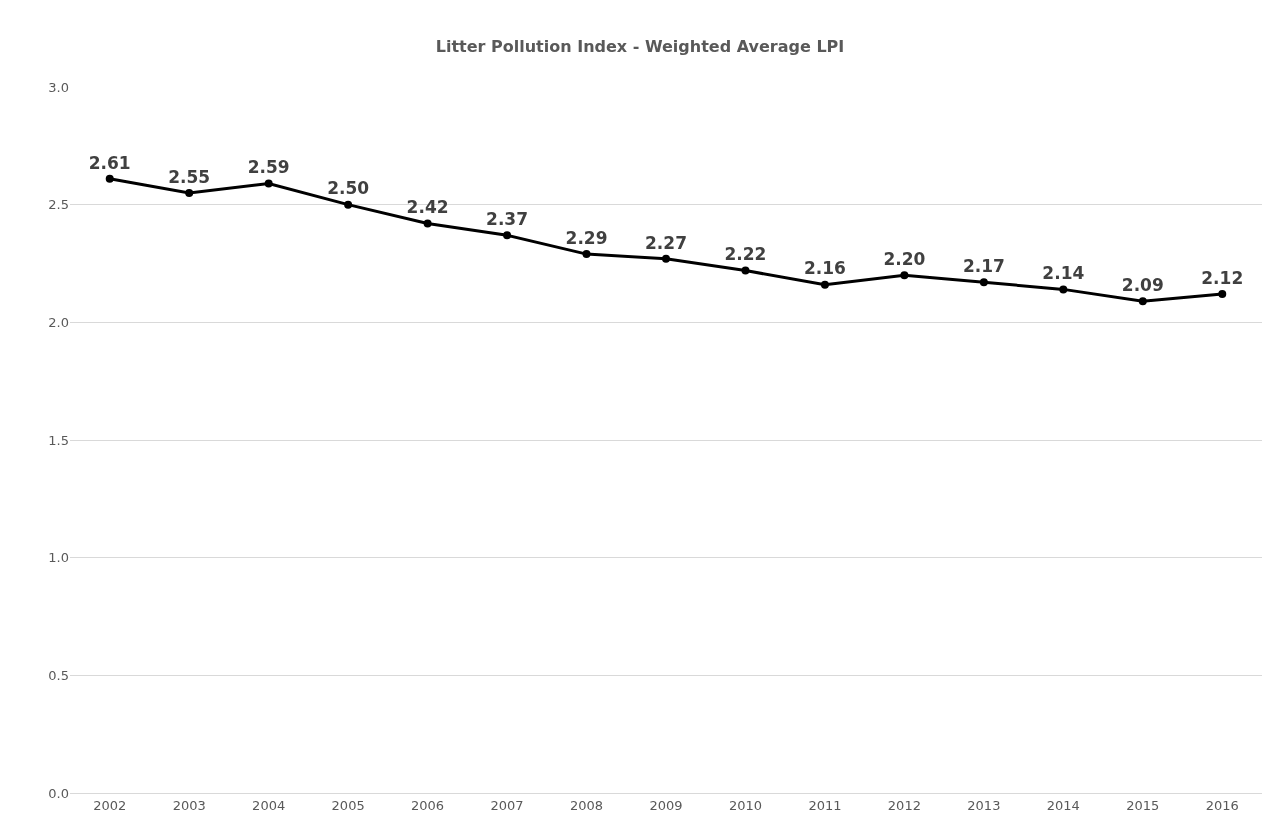 The image size is (1280, 836). I want to click on chart-title: Litter Pollution Index - Weighted Average LPI, so click(640, 46).